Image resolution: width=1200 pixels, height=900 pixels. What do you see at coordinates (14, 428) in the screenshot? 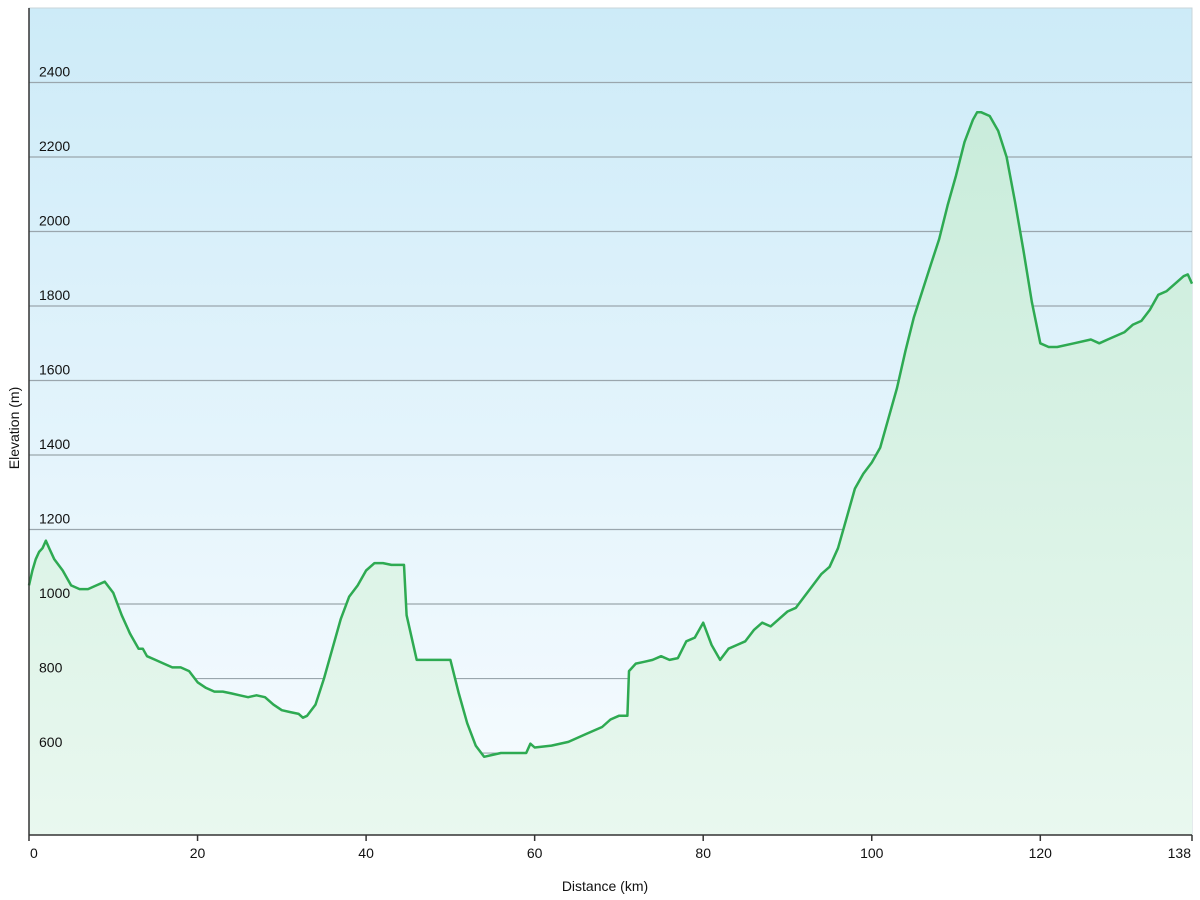
I see `y-axis-title: Elevation (m)` at bounding box center [14, 428].